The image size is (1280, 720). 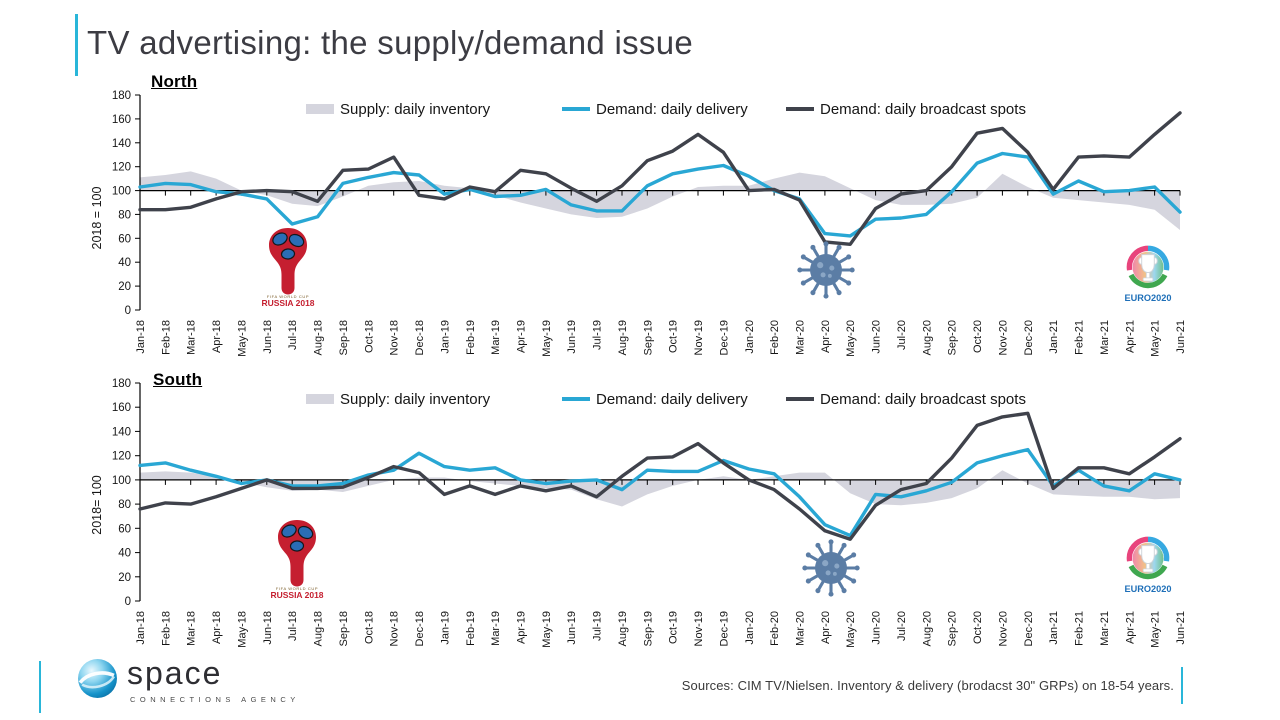 I want to click on svg-text: 80, so click(x=124, y=505).